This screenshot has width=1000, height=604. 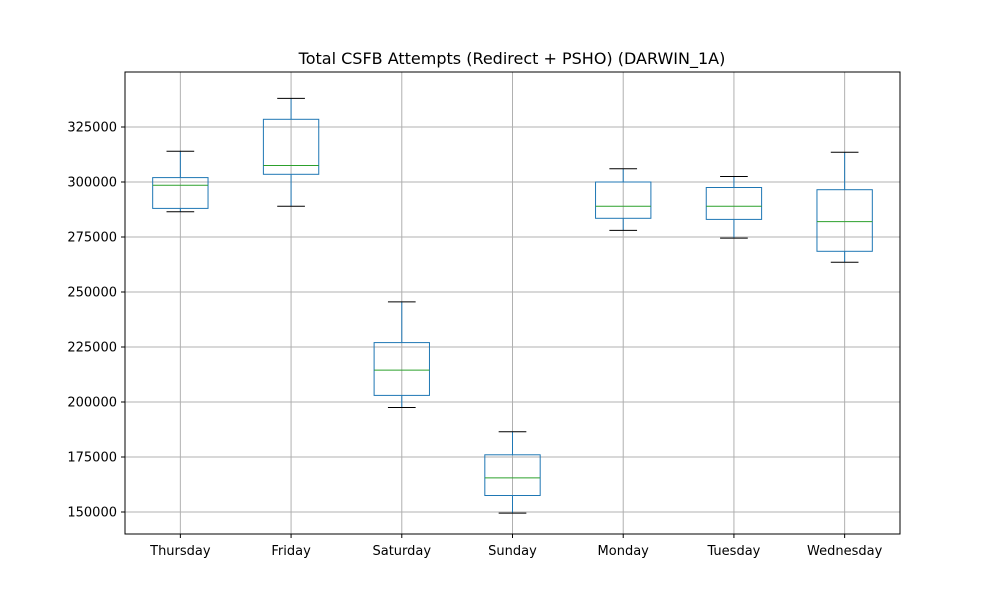 I want to click on y-tick-label: 275000, so click(x=92, y=238).